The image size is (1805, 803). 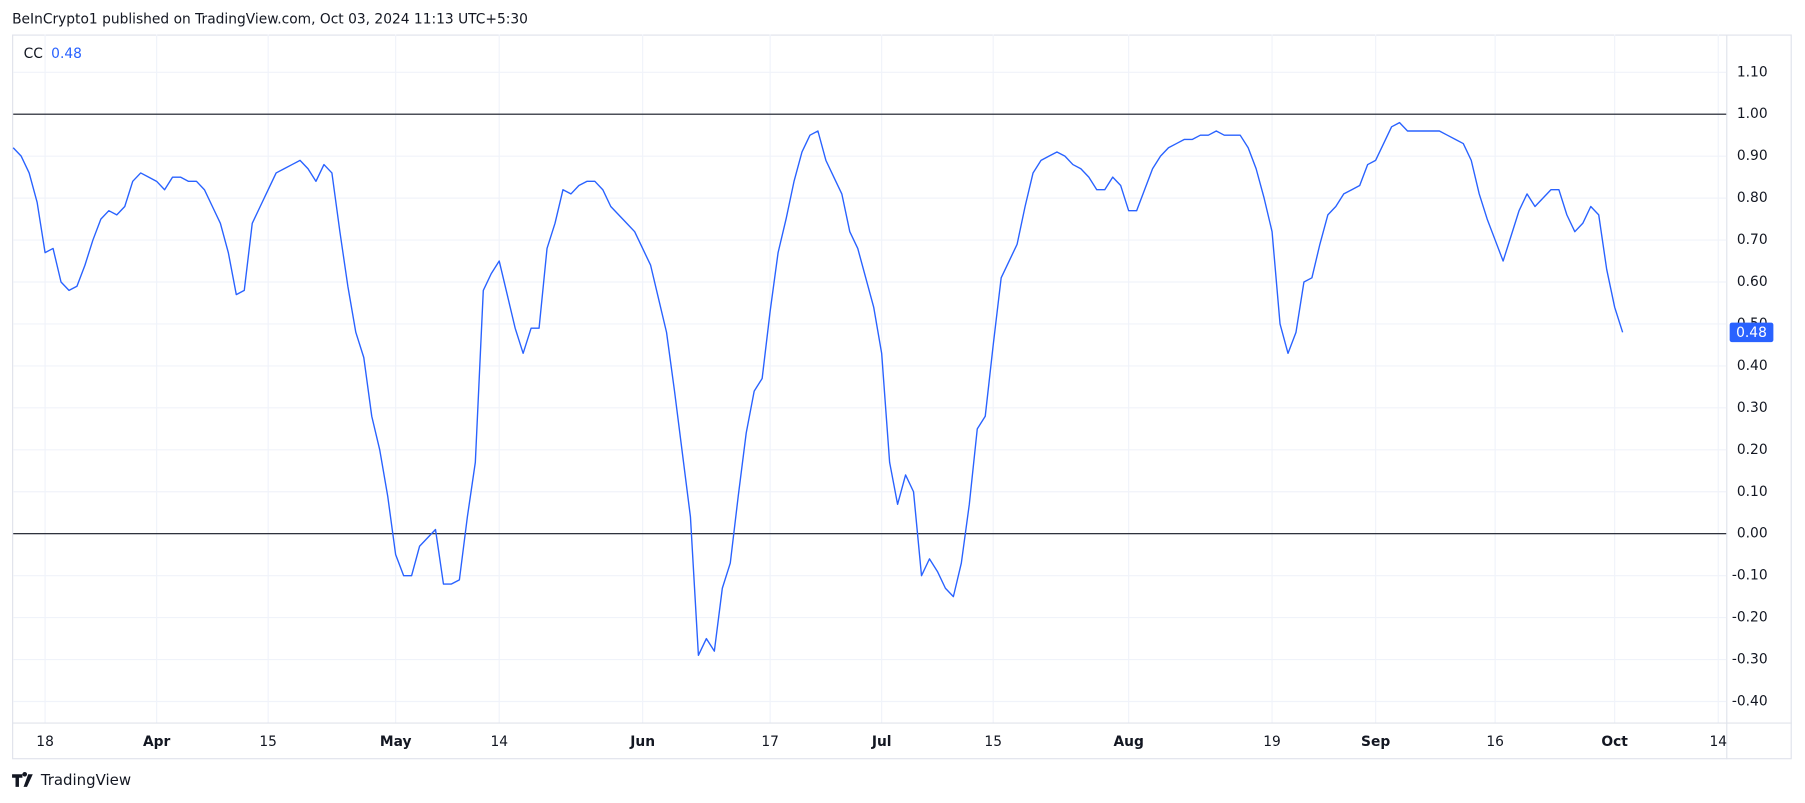 I want to click on x-tick-label: 17, so click(x=770, y=742).